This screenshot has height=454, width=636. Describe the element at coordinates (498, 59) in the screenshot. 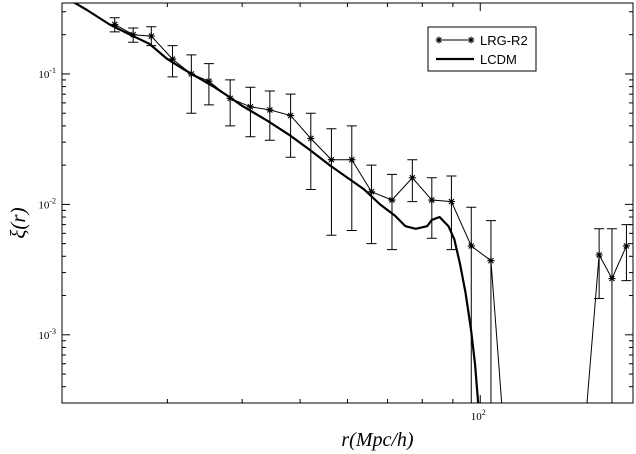

I see `legend-label: LCDM` at that location.